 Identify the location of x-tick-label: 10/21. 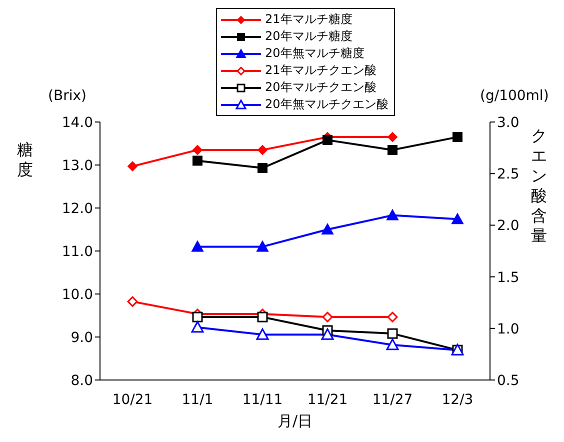
(132, 400).